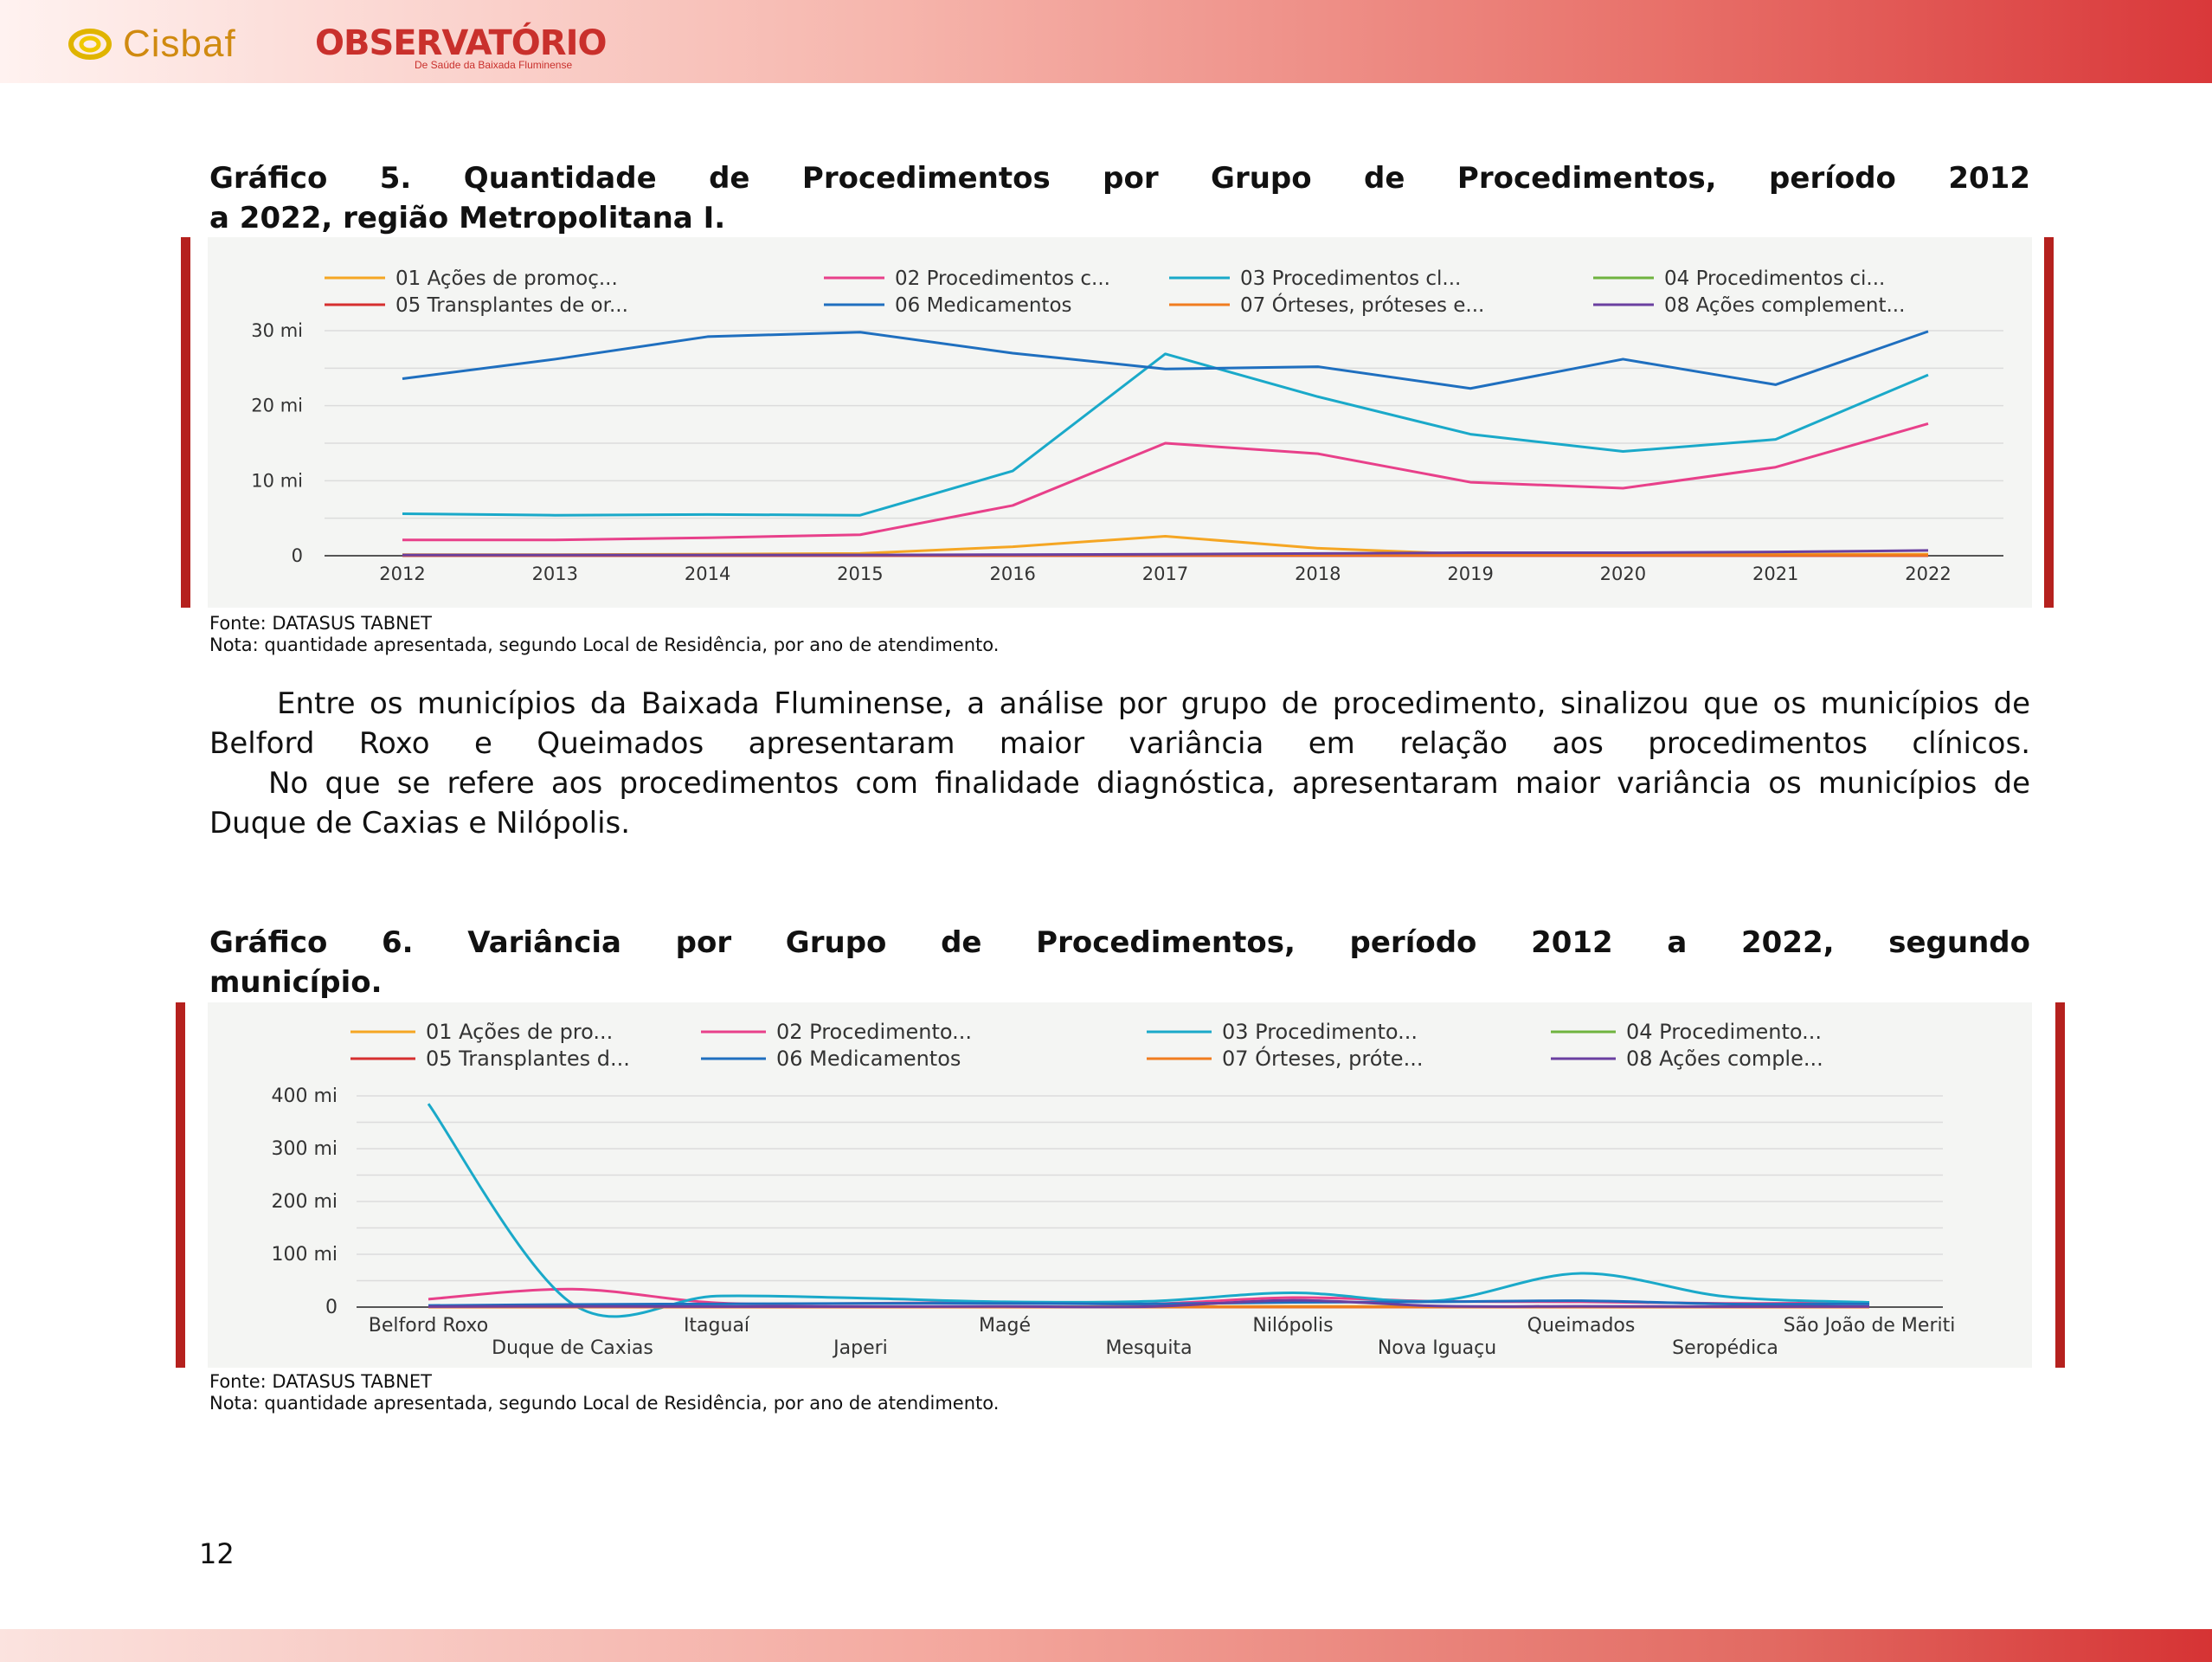  I want to click on chart5-source: Fonte: DATASUS TABNET, so click(320, 623).